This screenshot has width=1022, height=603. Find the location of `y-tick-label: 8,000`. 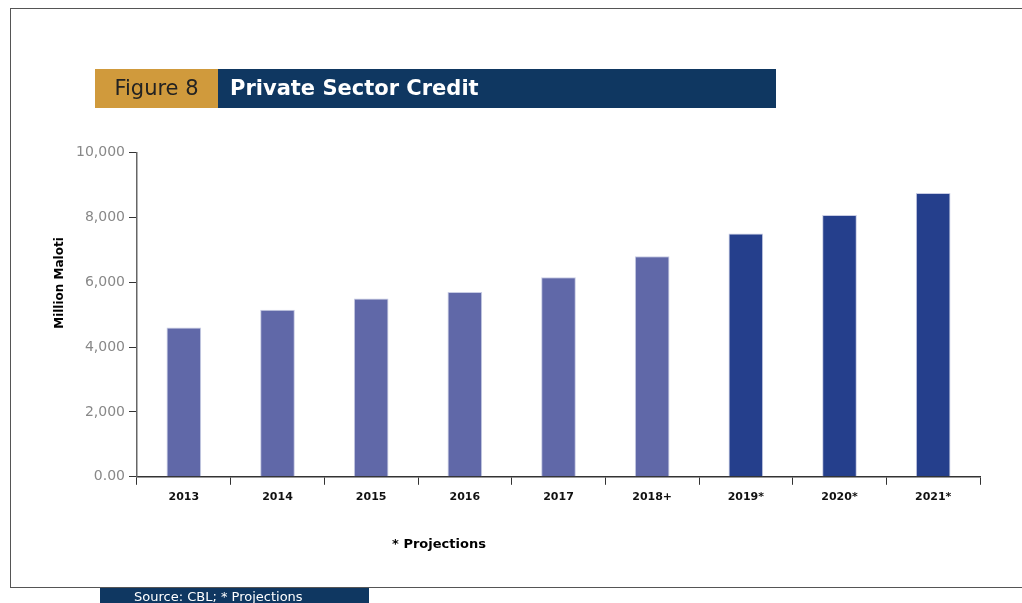

y-tick-label: 8,000 is located at coordinates (104, 215).